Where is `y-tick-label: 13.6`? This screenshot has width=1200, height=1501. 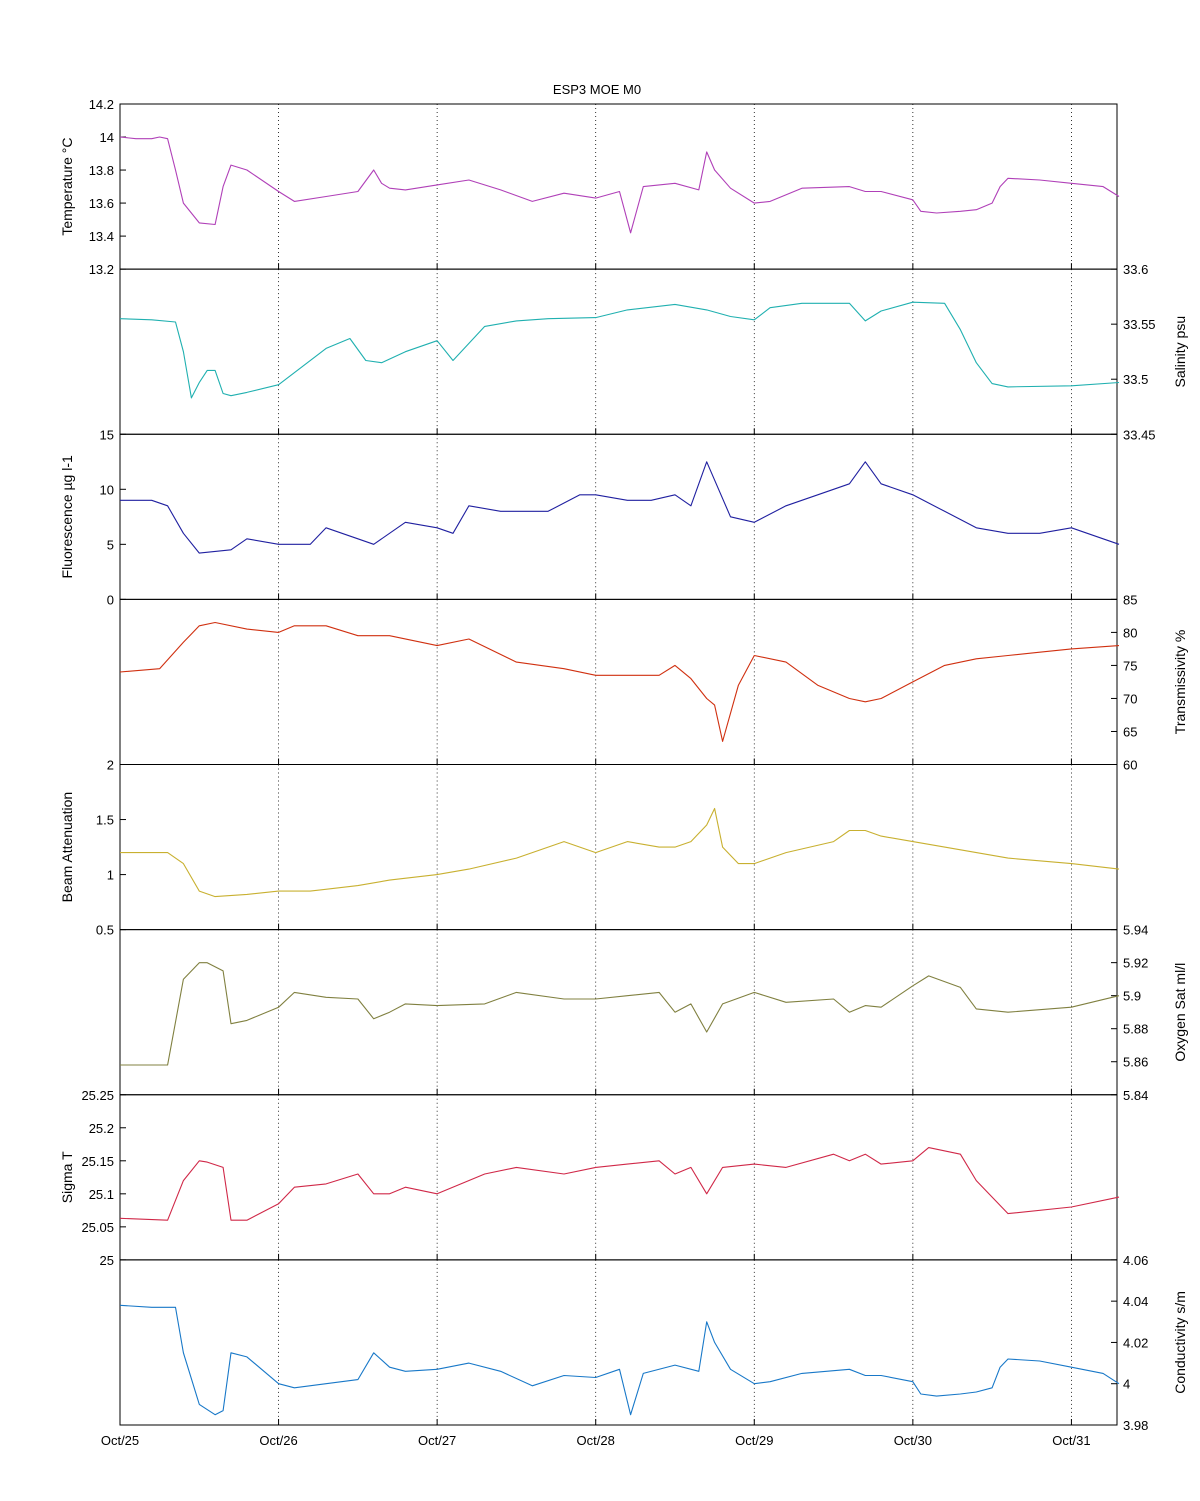
y-tick-label: 13.6 is located at coordinates (101, 203).